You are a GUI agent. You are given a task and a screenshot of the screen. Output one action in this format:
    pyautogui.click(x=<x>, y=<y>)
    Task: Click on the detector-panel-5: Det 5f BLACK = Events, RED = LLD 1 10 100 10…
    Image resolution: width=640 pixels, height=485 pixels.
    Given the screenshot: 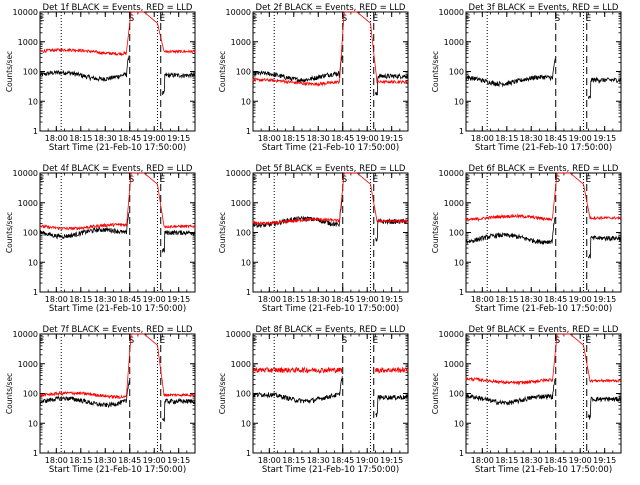 What is the action you would take?
    pyautogui.click(x=313, y=239)
    